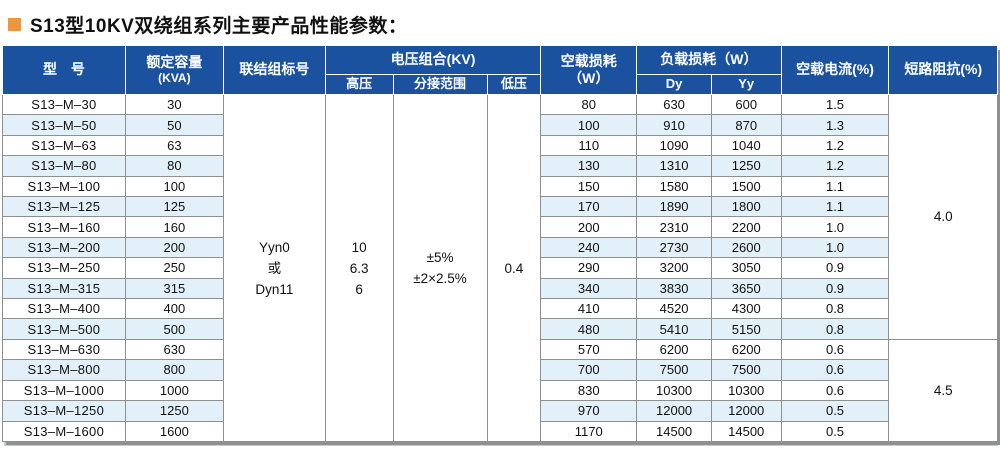  Describe the element at coordinates (589, 186) in the screenshot. I see `no-load-loss-cell: 150` at that location.